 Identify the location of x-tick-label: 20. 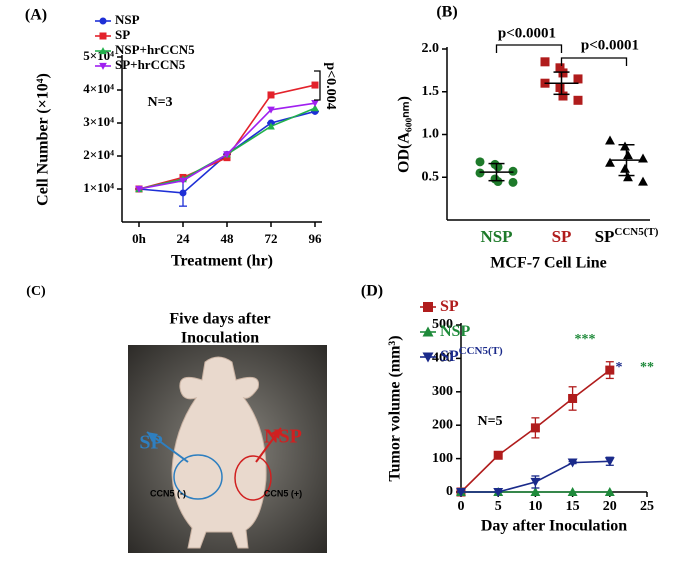
(610, 506).